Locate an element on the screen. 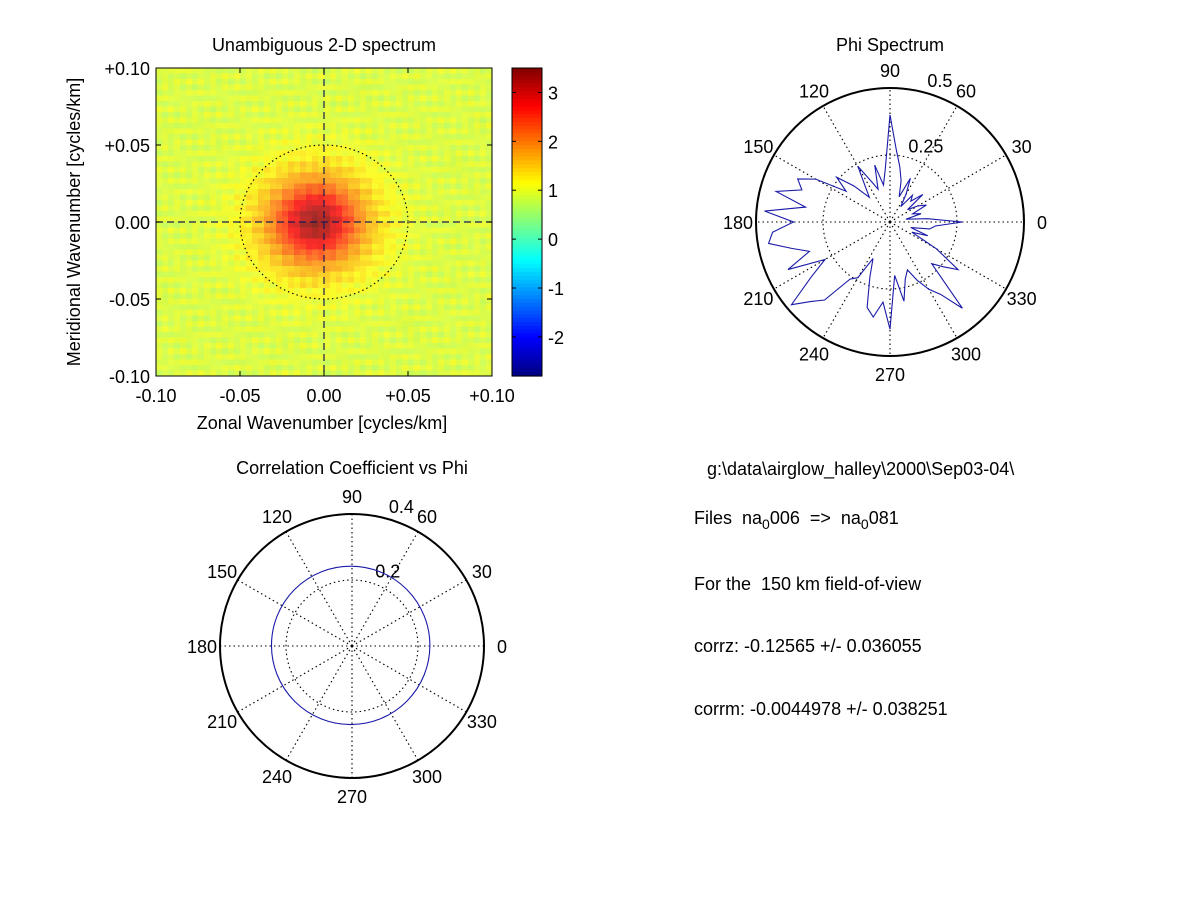 The height and width of the screenshot is (900, 1201). heatmap-y-tick-label: +0.10 is located at coordinates (127, 69).